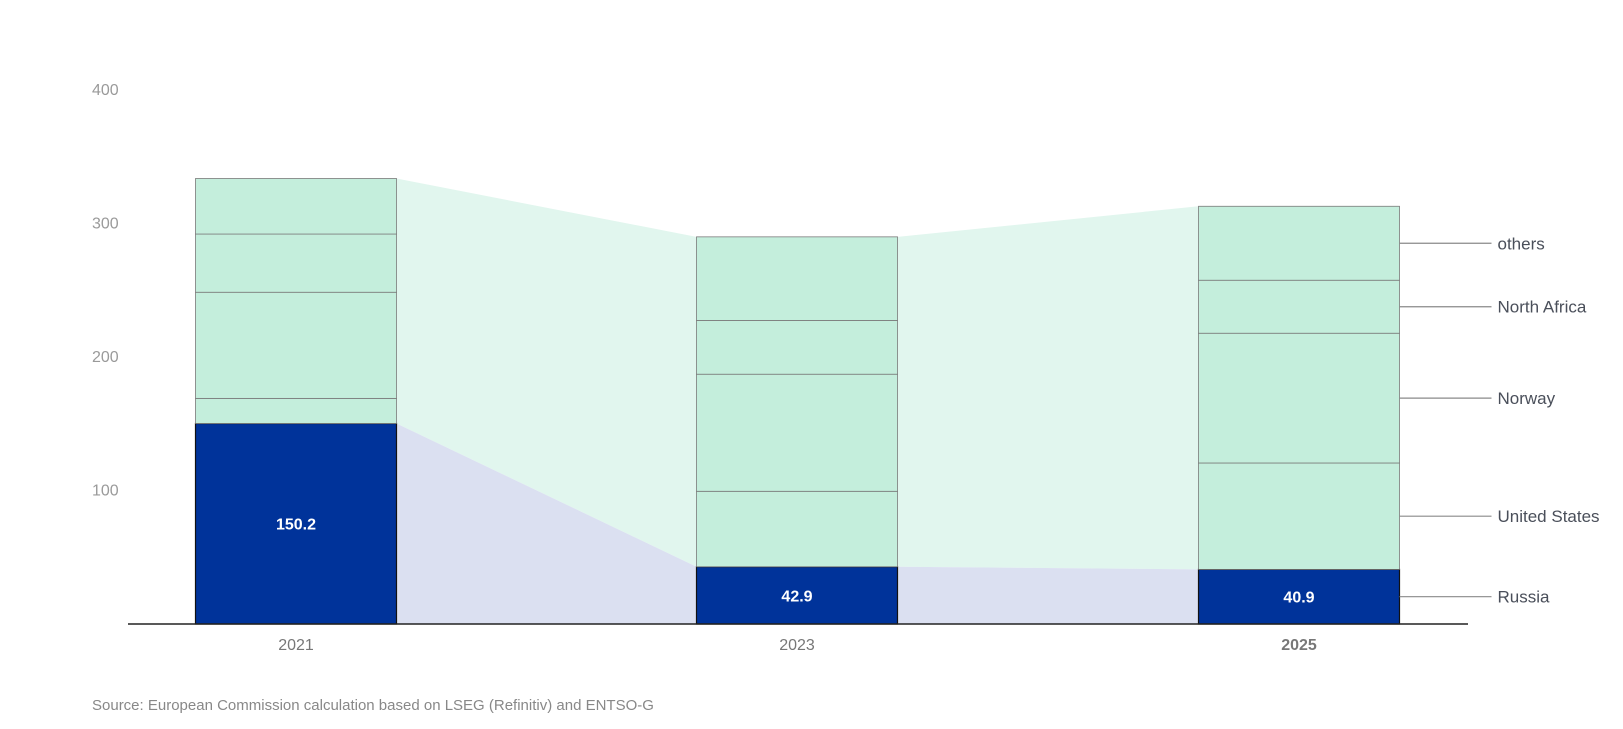 The height and width of the screenshot is (729, 1623). Describe the element at coordinates (796, 596) in the screenshot. I see `data-label-2023: 42.9` at that location.